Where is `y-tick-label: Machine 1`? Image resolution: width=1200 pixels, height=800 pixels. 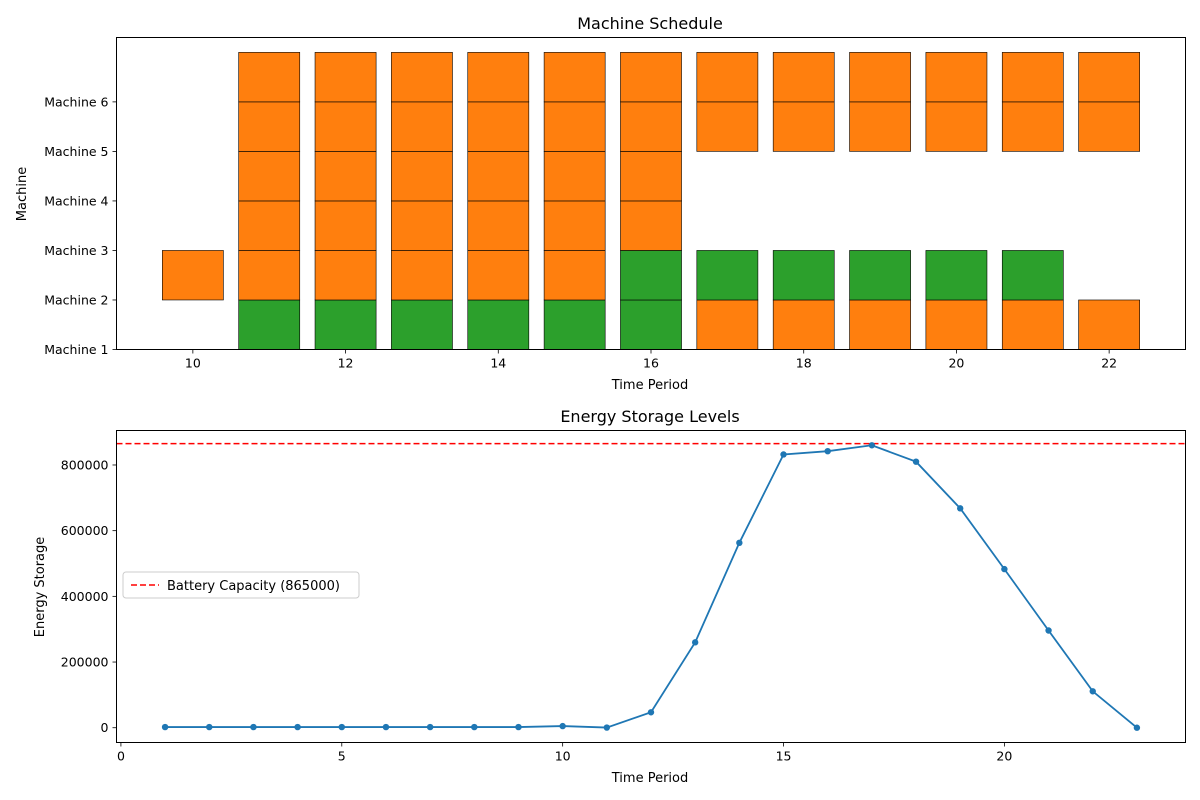
y-tick-label: Machine 1 is located at coordinates (76, 349).